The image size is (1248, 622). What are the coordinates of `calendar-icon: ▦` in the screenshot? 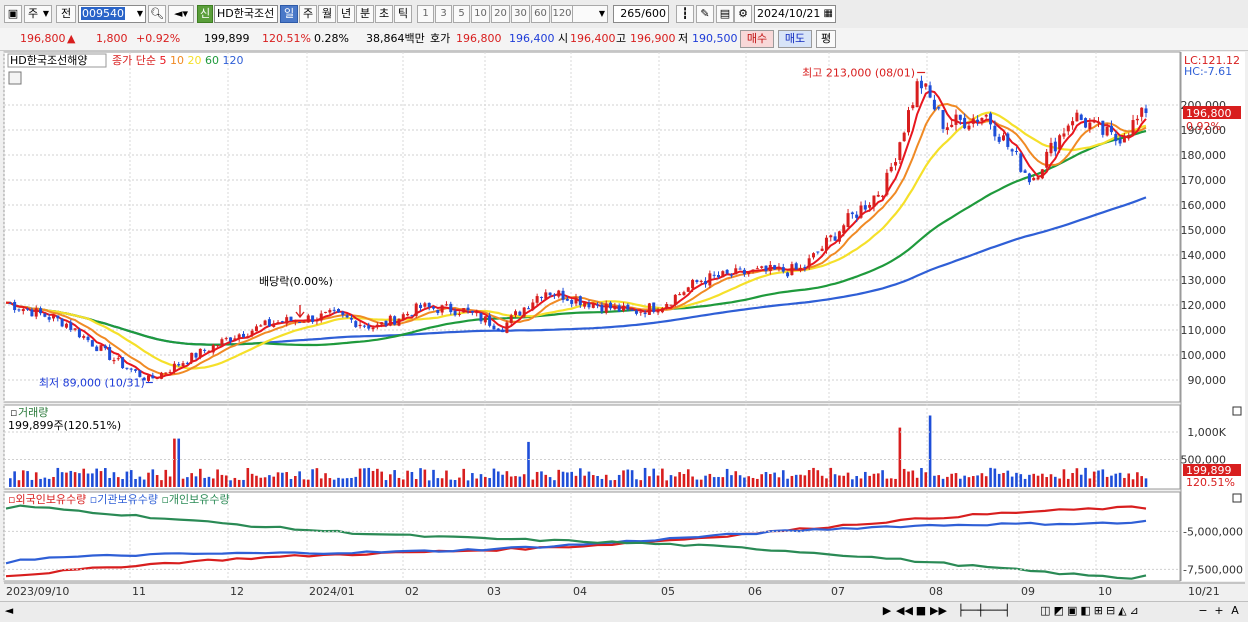 It's located at (828, 13).